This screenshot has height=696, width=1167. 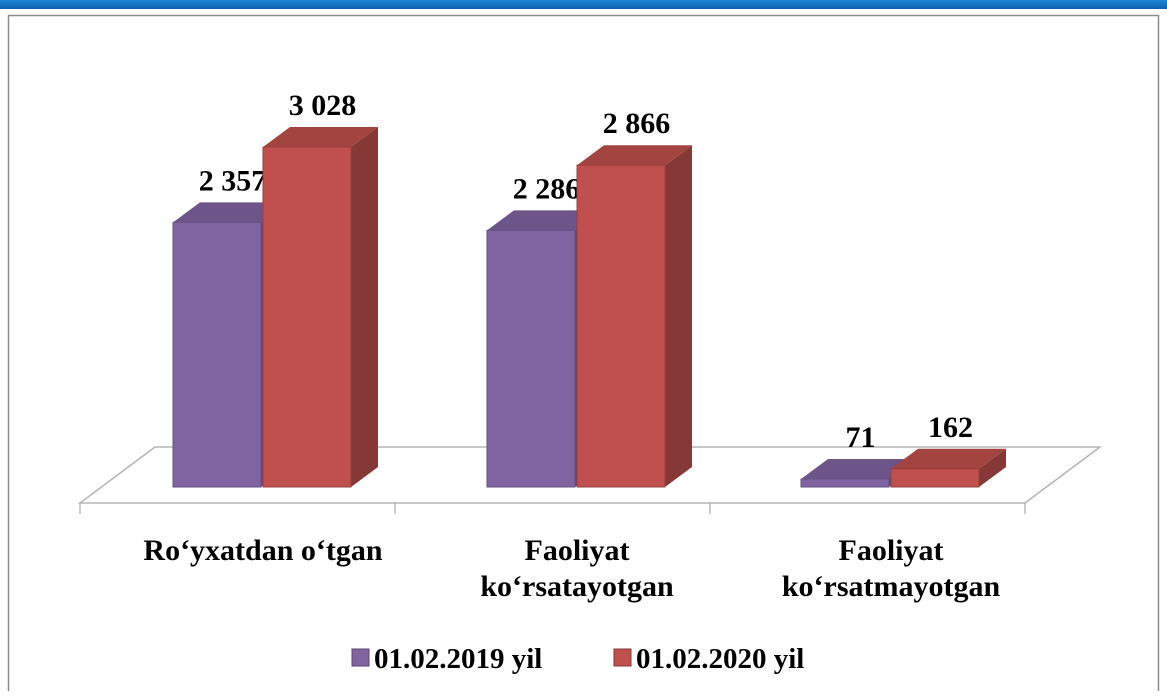 I want to click on data-label: 2 866, so click(x=637, y=123).